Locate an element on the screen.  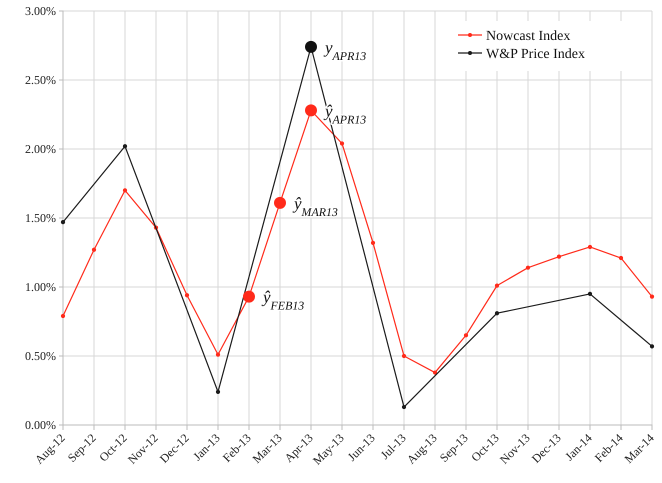
annotation: ŷ$_{MAR13}$ is located at coordinates (315, 206).